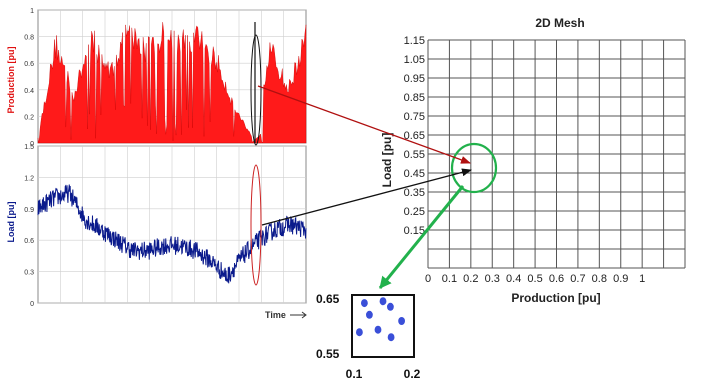 The width and height of the screenshot is (723, 388). What do you see at coordinates (414, 117) in the screenshot?
I see `mesh-y-tick-label: 0.75` at bounding box center [414, 117].